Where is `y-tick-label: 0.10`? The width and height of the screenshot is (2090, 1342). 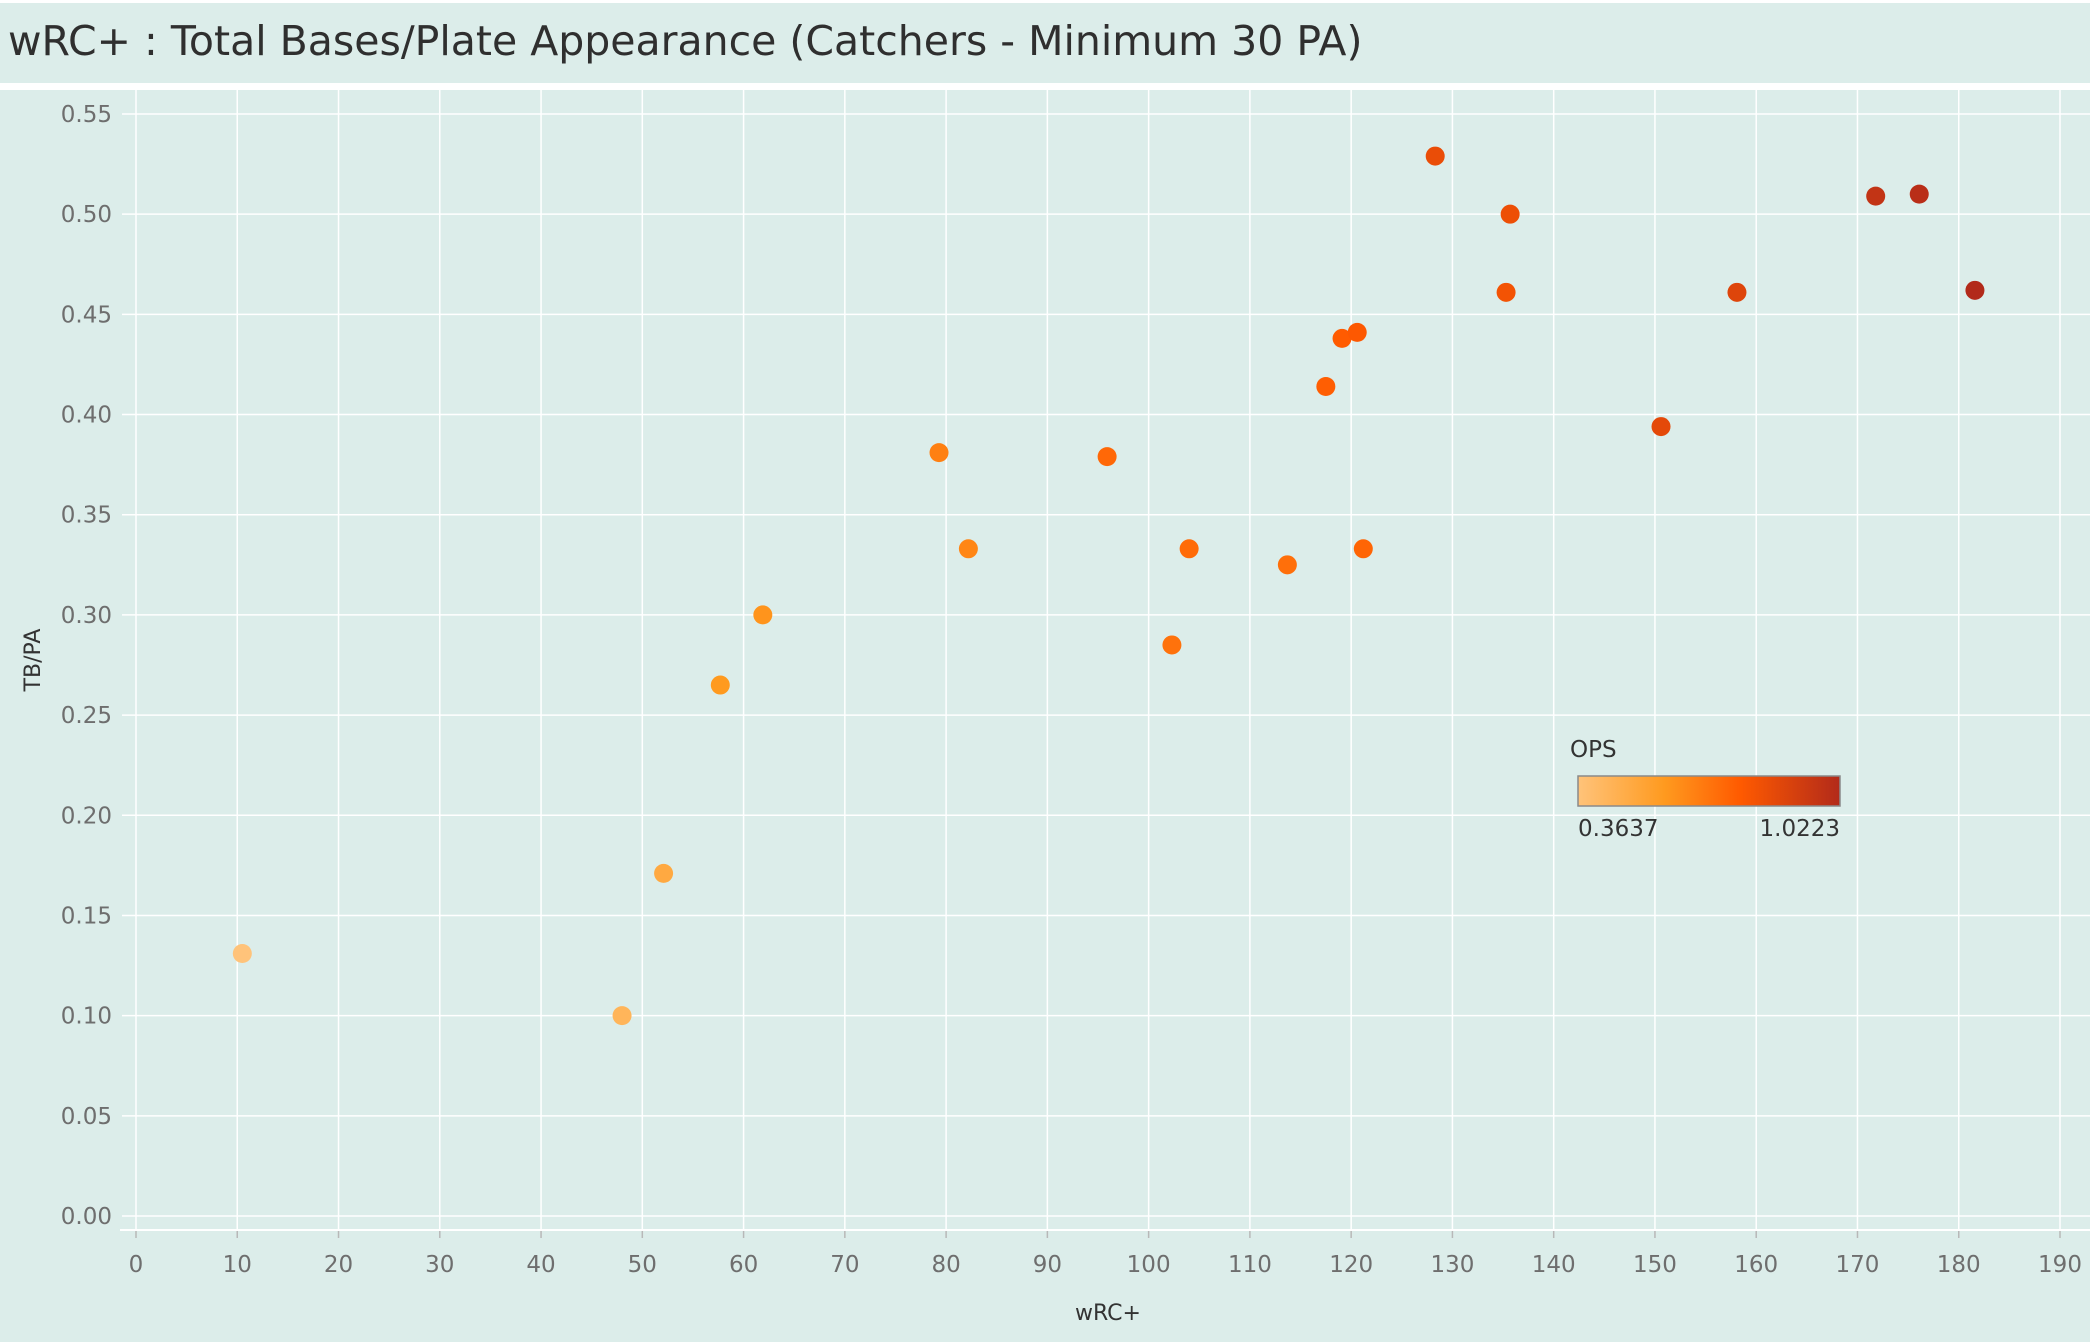 y-tick-label: 0.10 is located at coordinates (86, 1017).